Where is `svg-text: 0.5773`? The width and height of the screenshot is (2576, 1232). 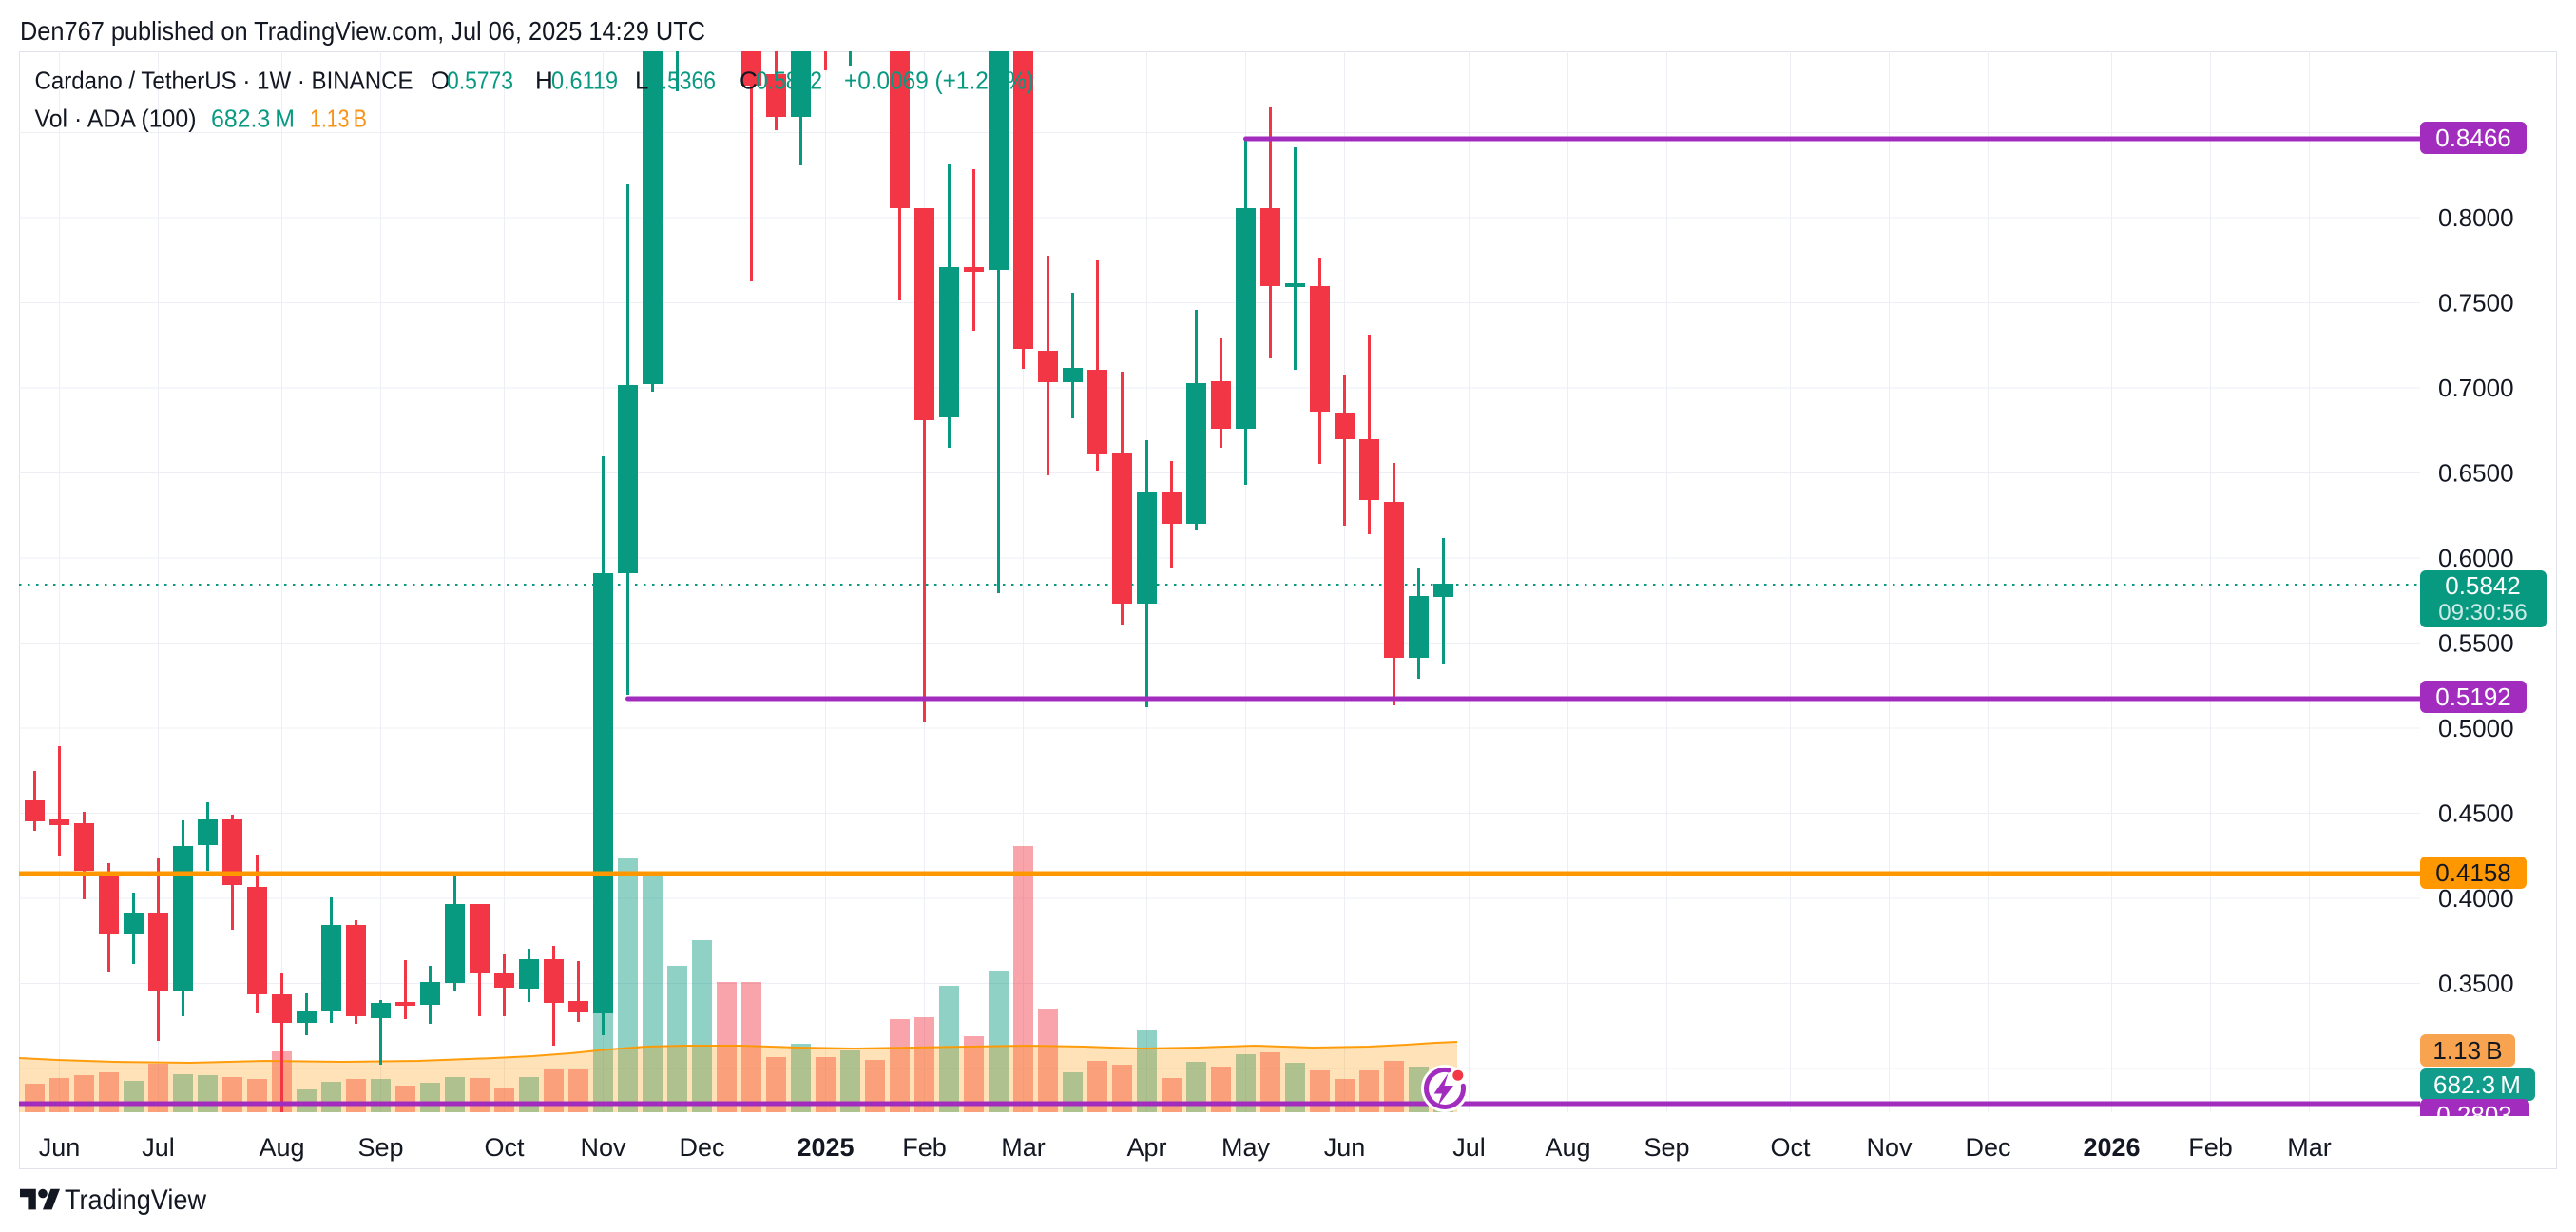
svg-text: 0.5773 is located at coordinates (480, 81).